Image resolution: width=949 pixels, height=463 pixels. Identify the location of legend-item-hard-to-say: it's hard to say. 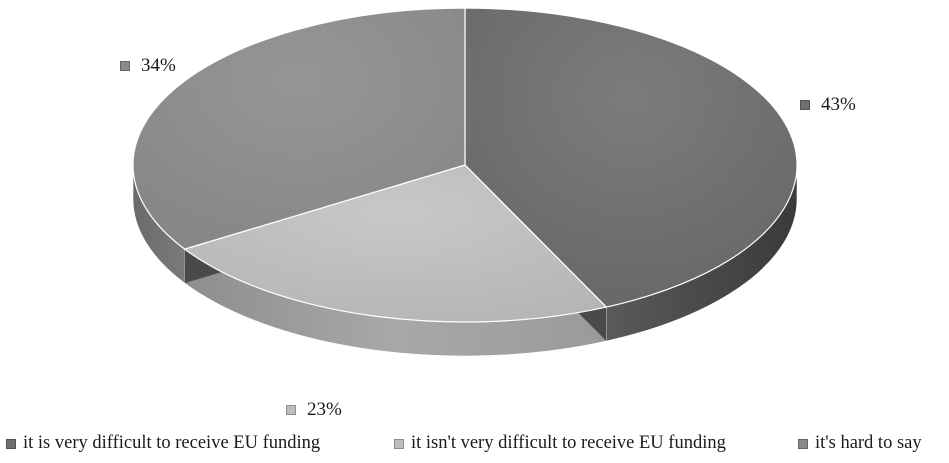
(860, 443).